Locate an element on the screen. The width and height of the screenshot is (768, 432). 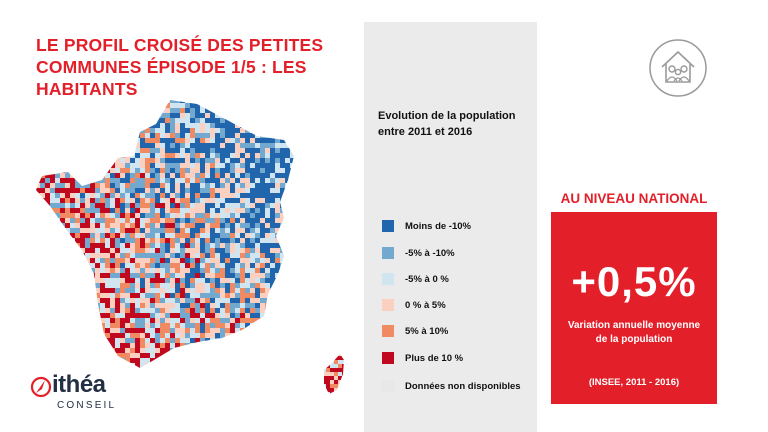
national-value: +0,5% is located at coordinates (634, 281).